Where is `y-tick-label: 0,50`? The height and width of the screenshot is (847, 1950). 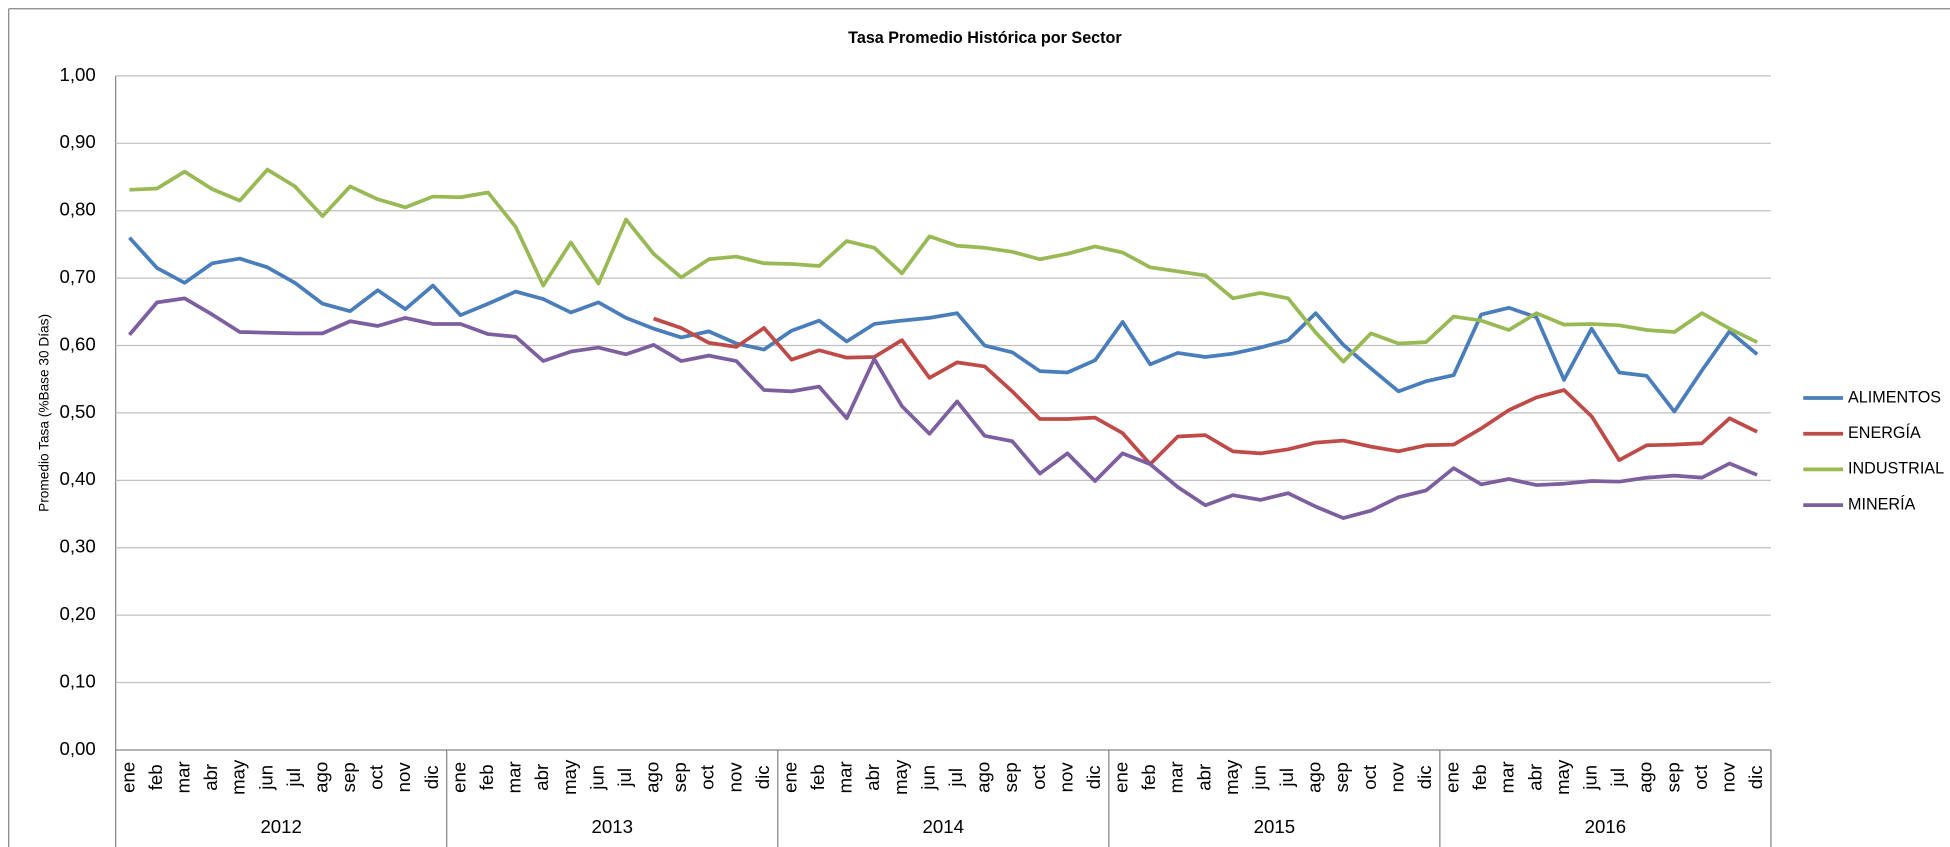 y-tick-label: 0,50 is located at coordinates (77, 411).